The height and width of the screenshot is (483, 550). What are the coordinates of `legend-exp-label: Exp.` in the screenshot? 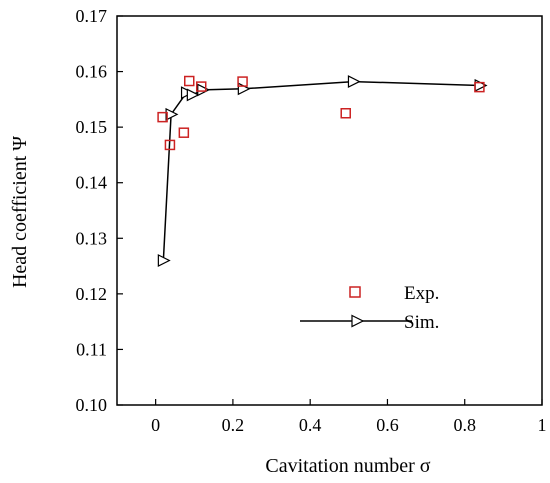 It's located at (421, 293).